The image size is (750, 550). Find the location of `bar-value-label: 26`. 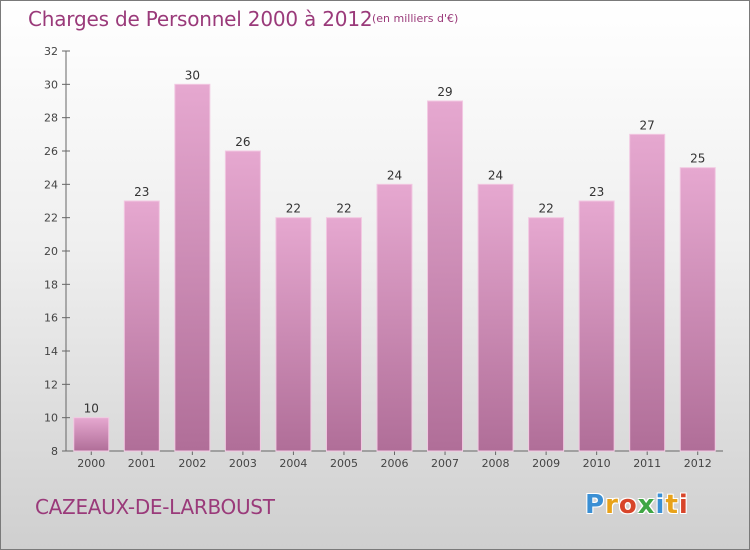

bar-value-label: 26 is located at coordinates (242, 142).